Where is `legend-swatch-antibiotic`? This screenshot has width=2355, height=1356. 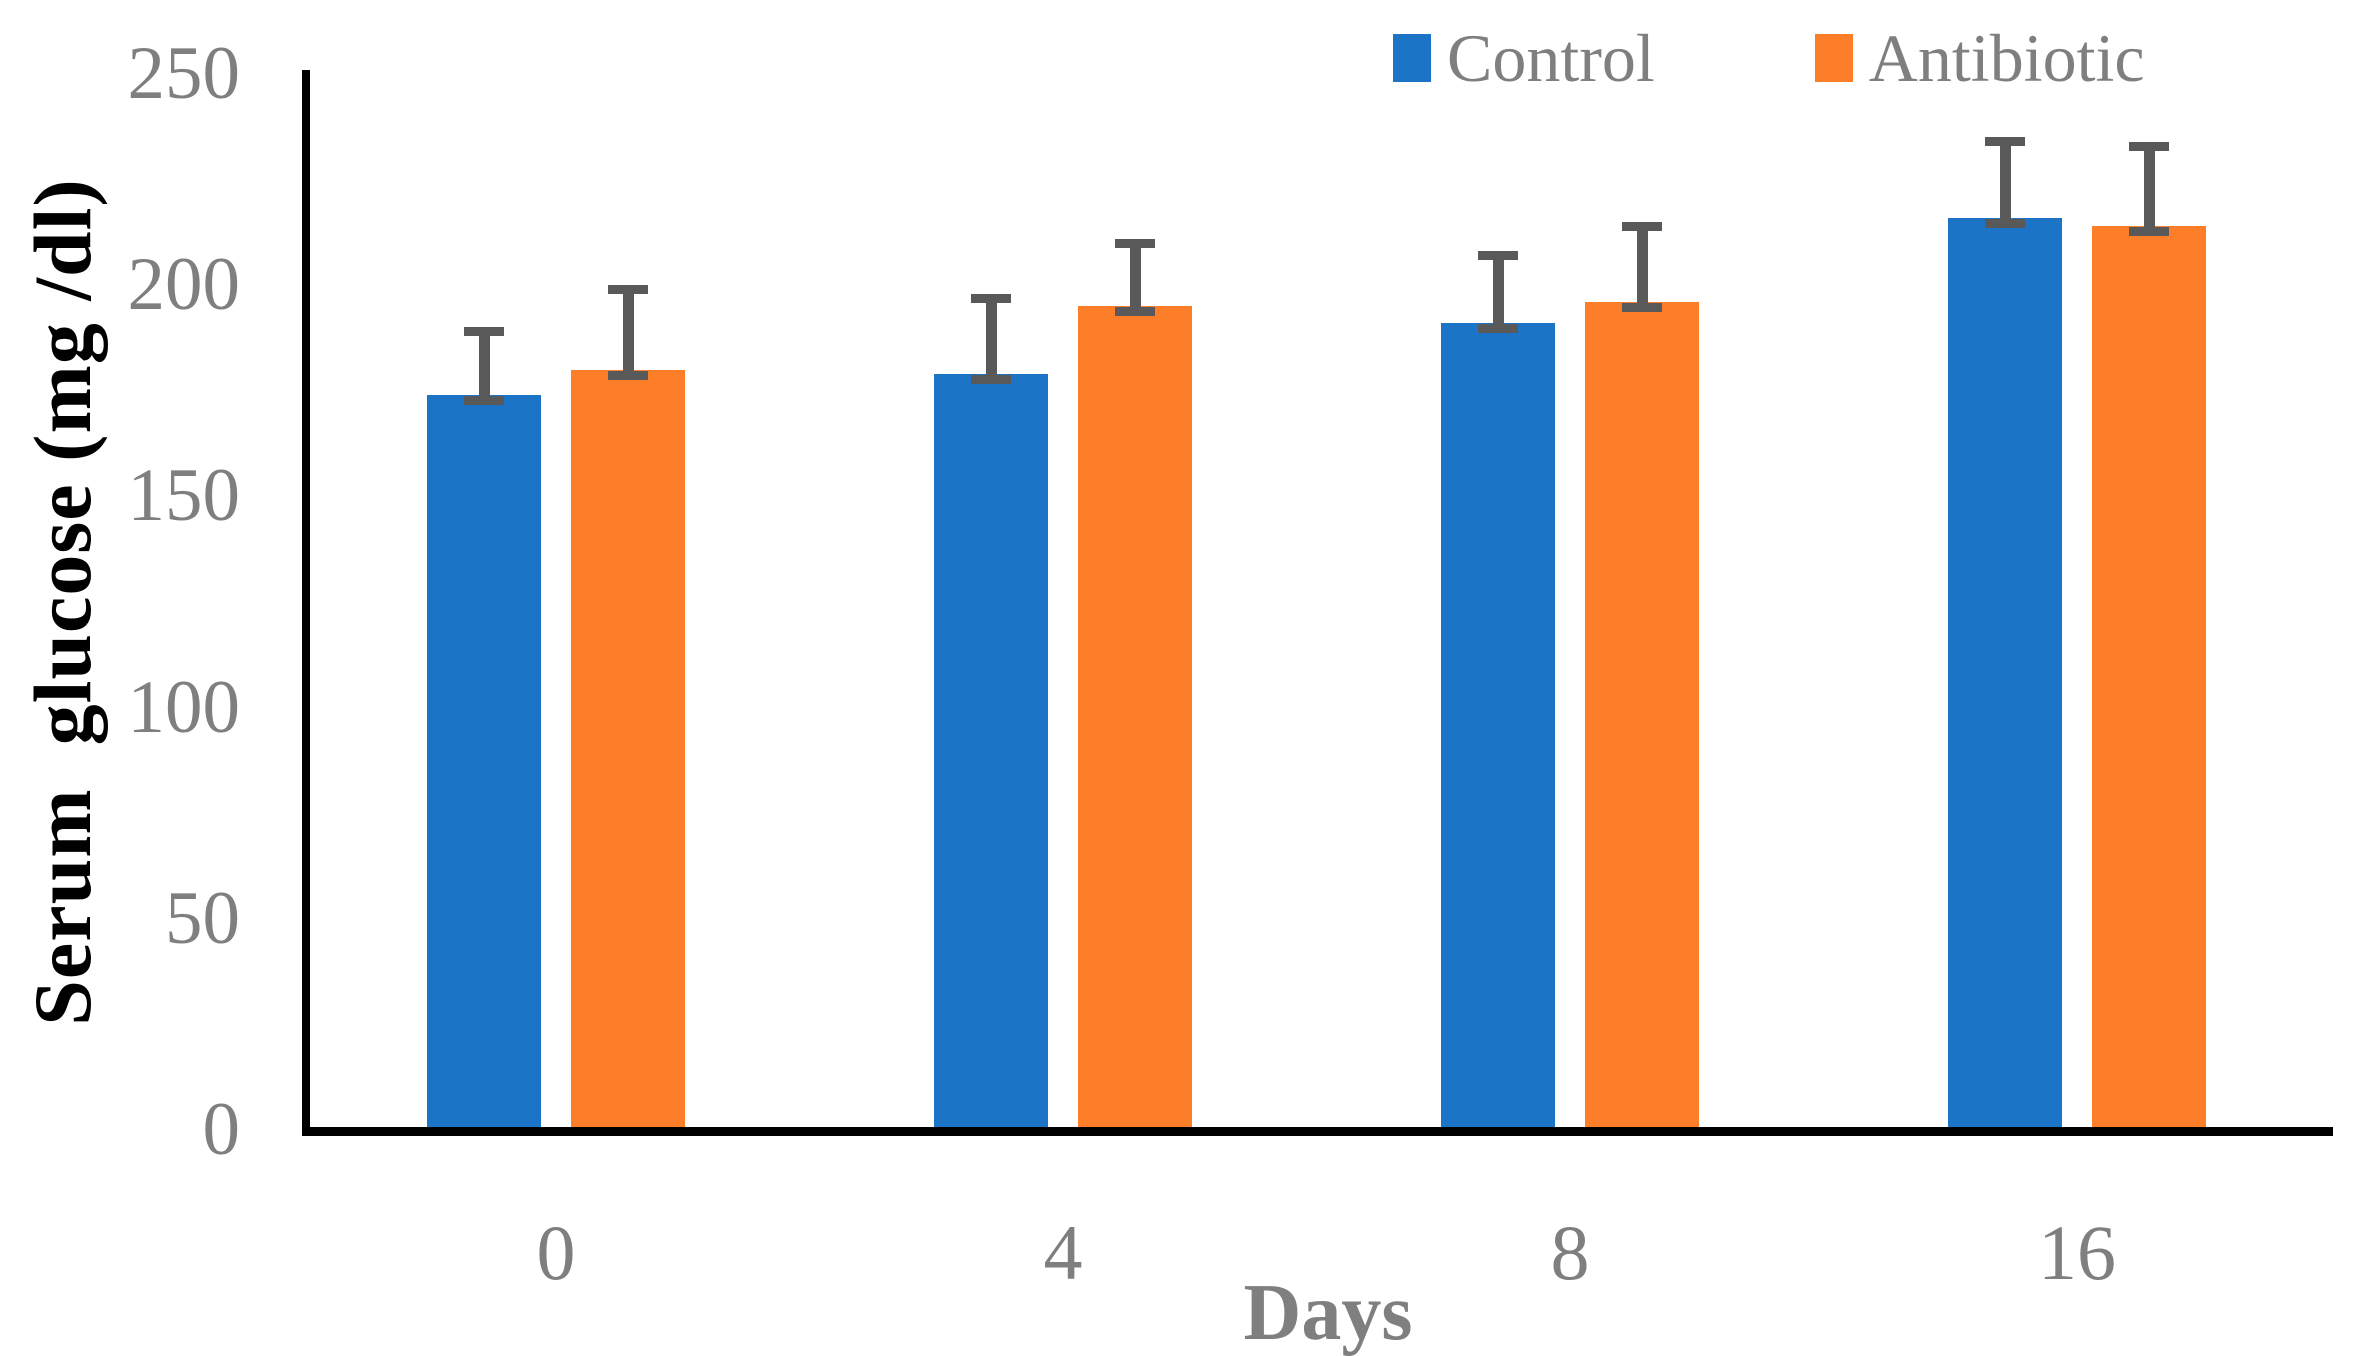
legend-swatch-antibiotic is located at coordinates (1833, 58).